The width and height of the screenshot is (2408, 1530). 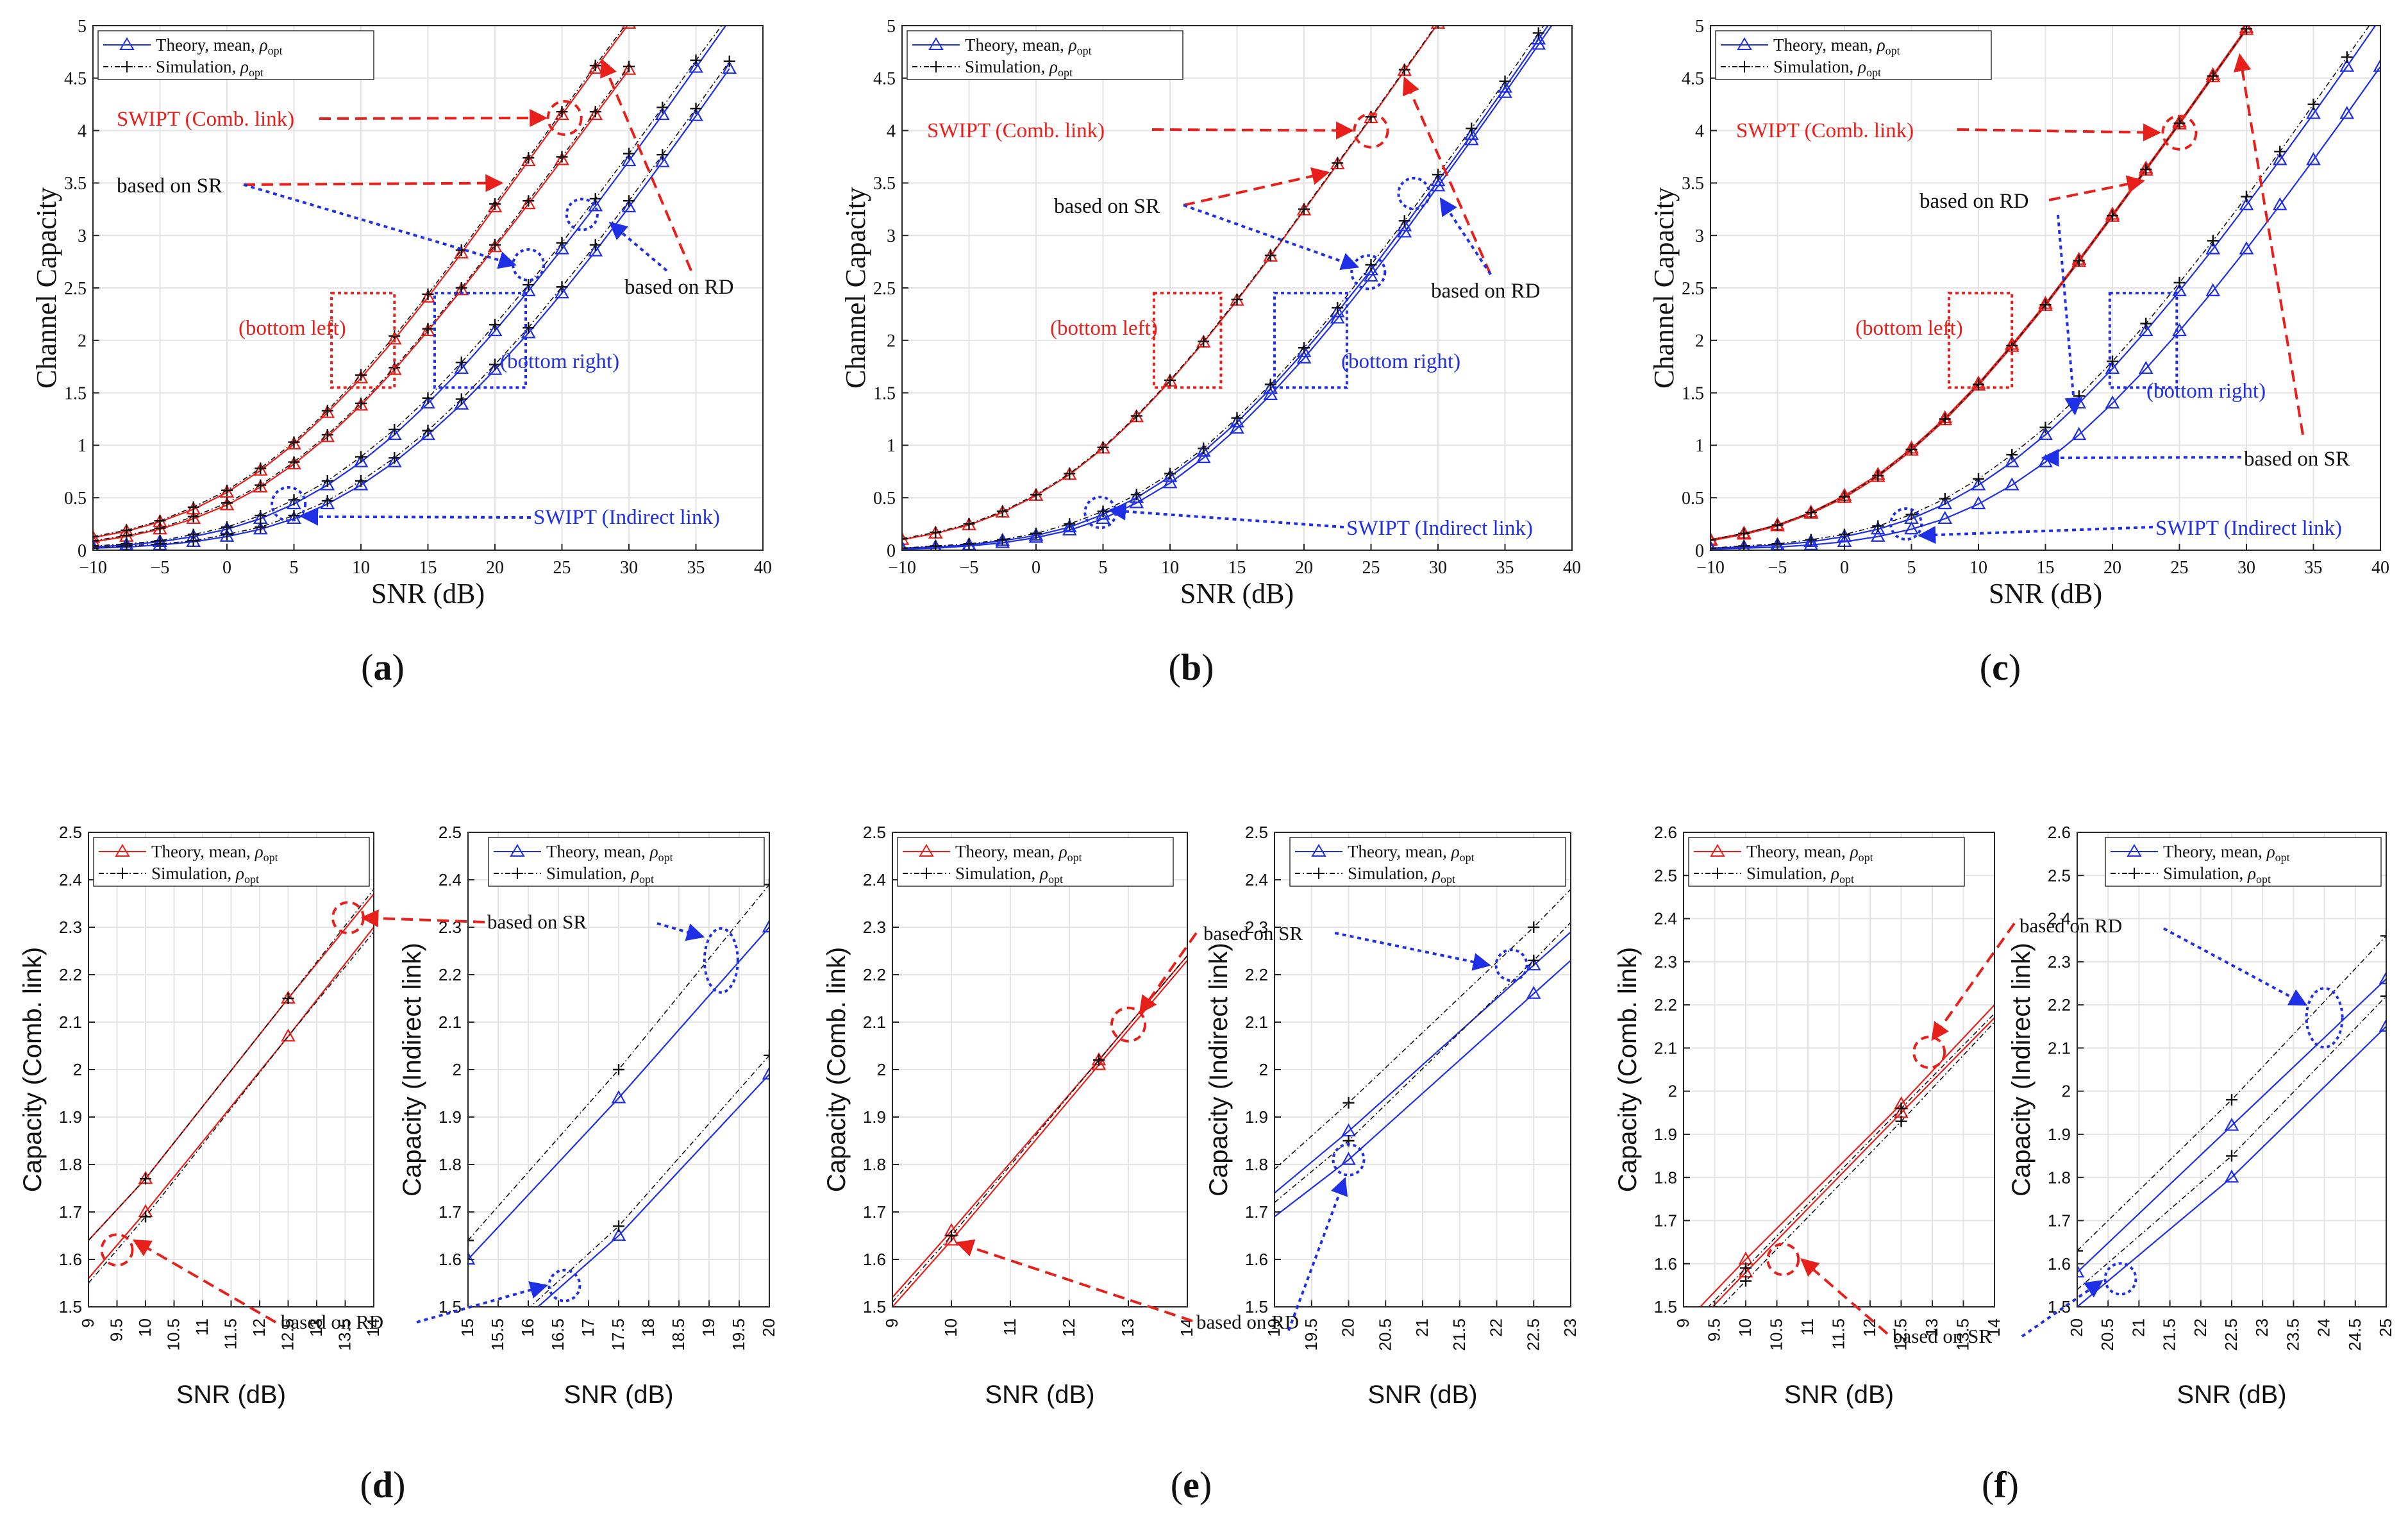 I want to click on y-tick-label: 1.9, so click(x=70, y=1117).